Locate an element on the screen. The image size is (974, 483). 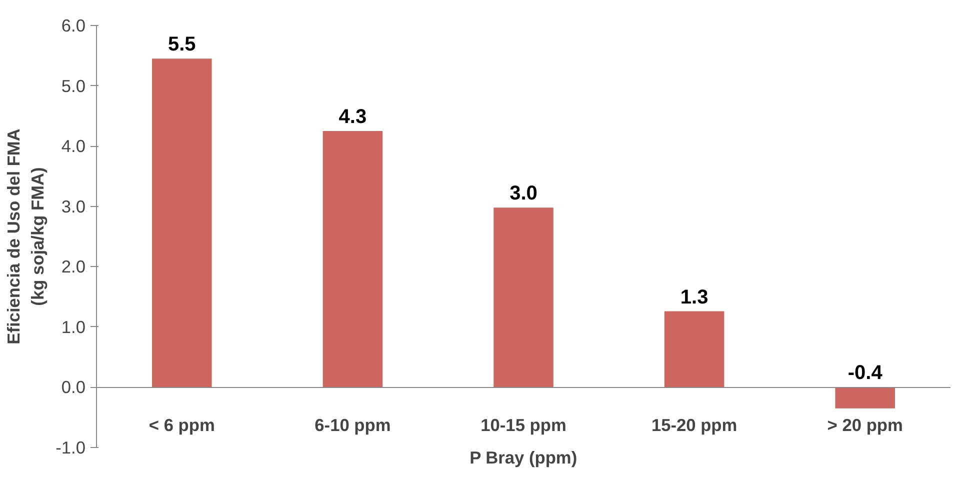
y-tick-label: 4.0 is located at coordinates (73, 146).